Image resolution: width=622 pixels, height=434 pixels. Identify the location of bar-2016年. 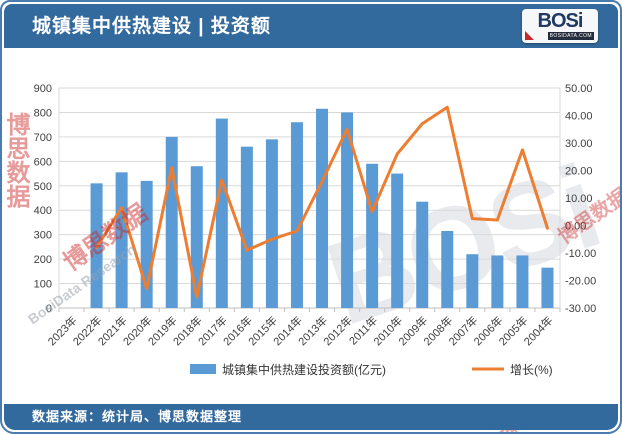
(246, 227).